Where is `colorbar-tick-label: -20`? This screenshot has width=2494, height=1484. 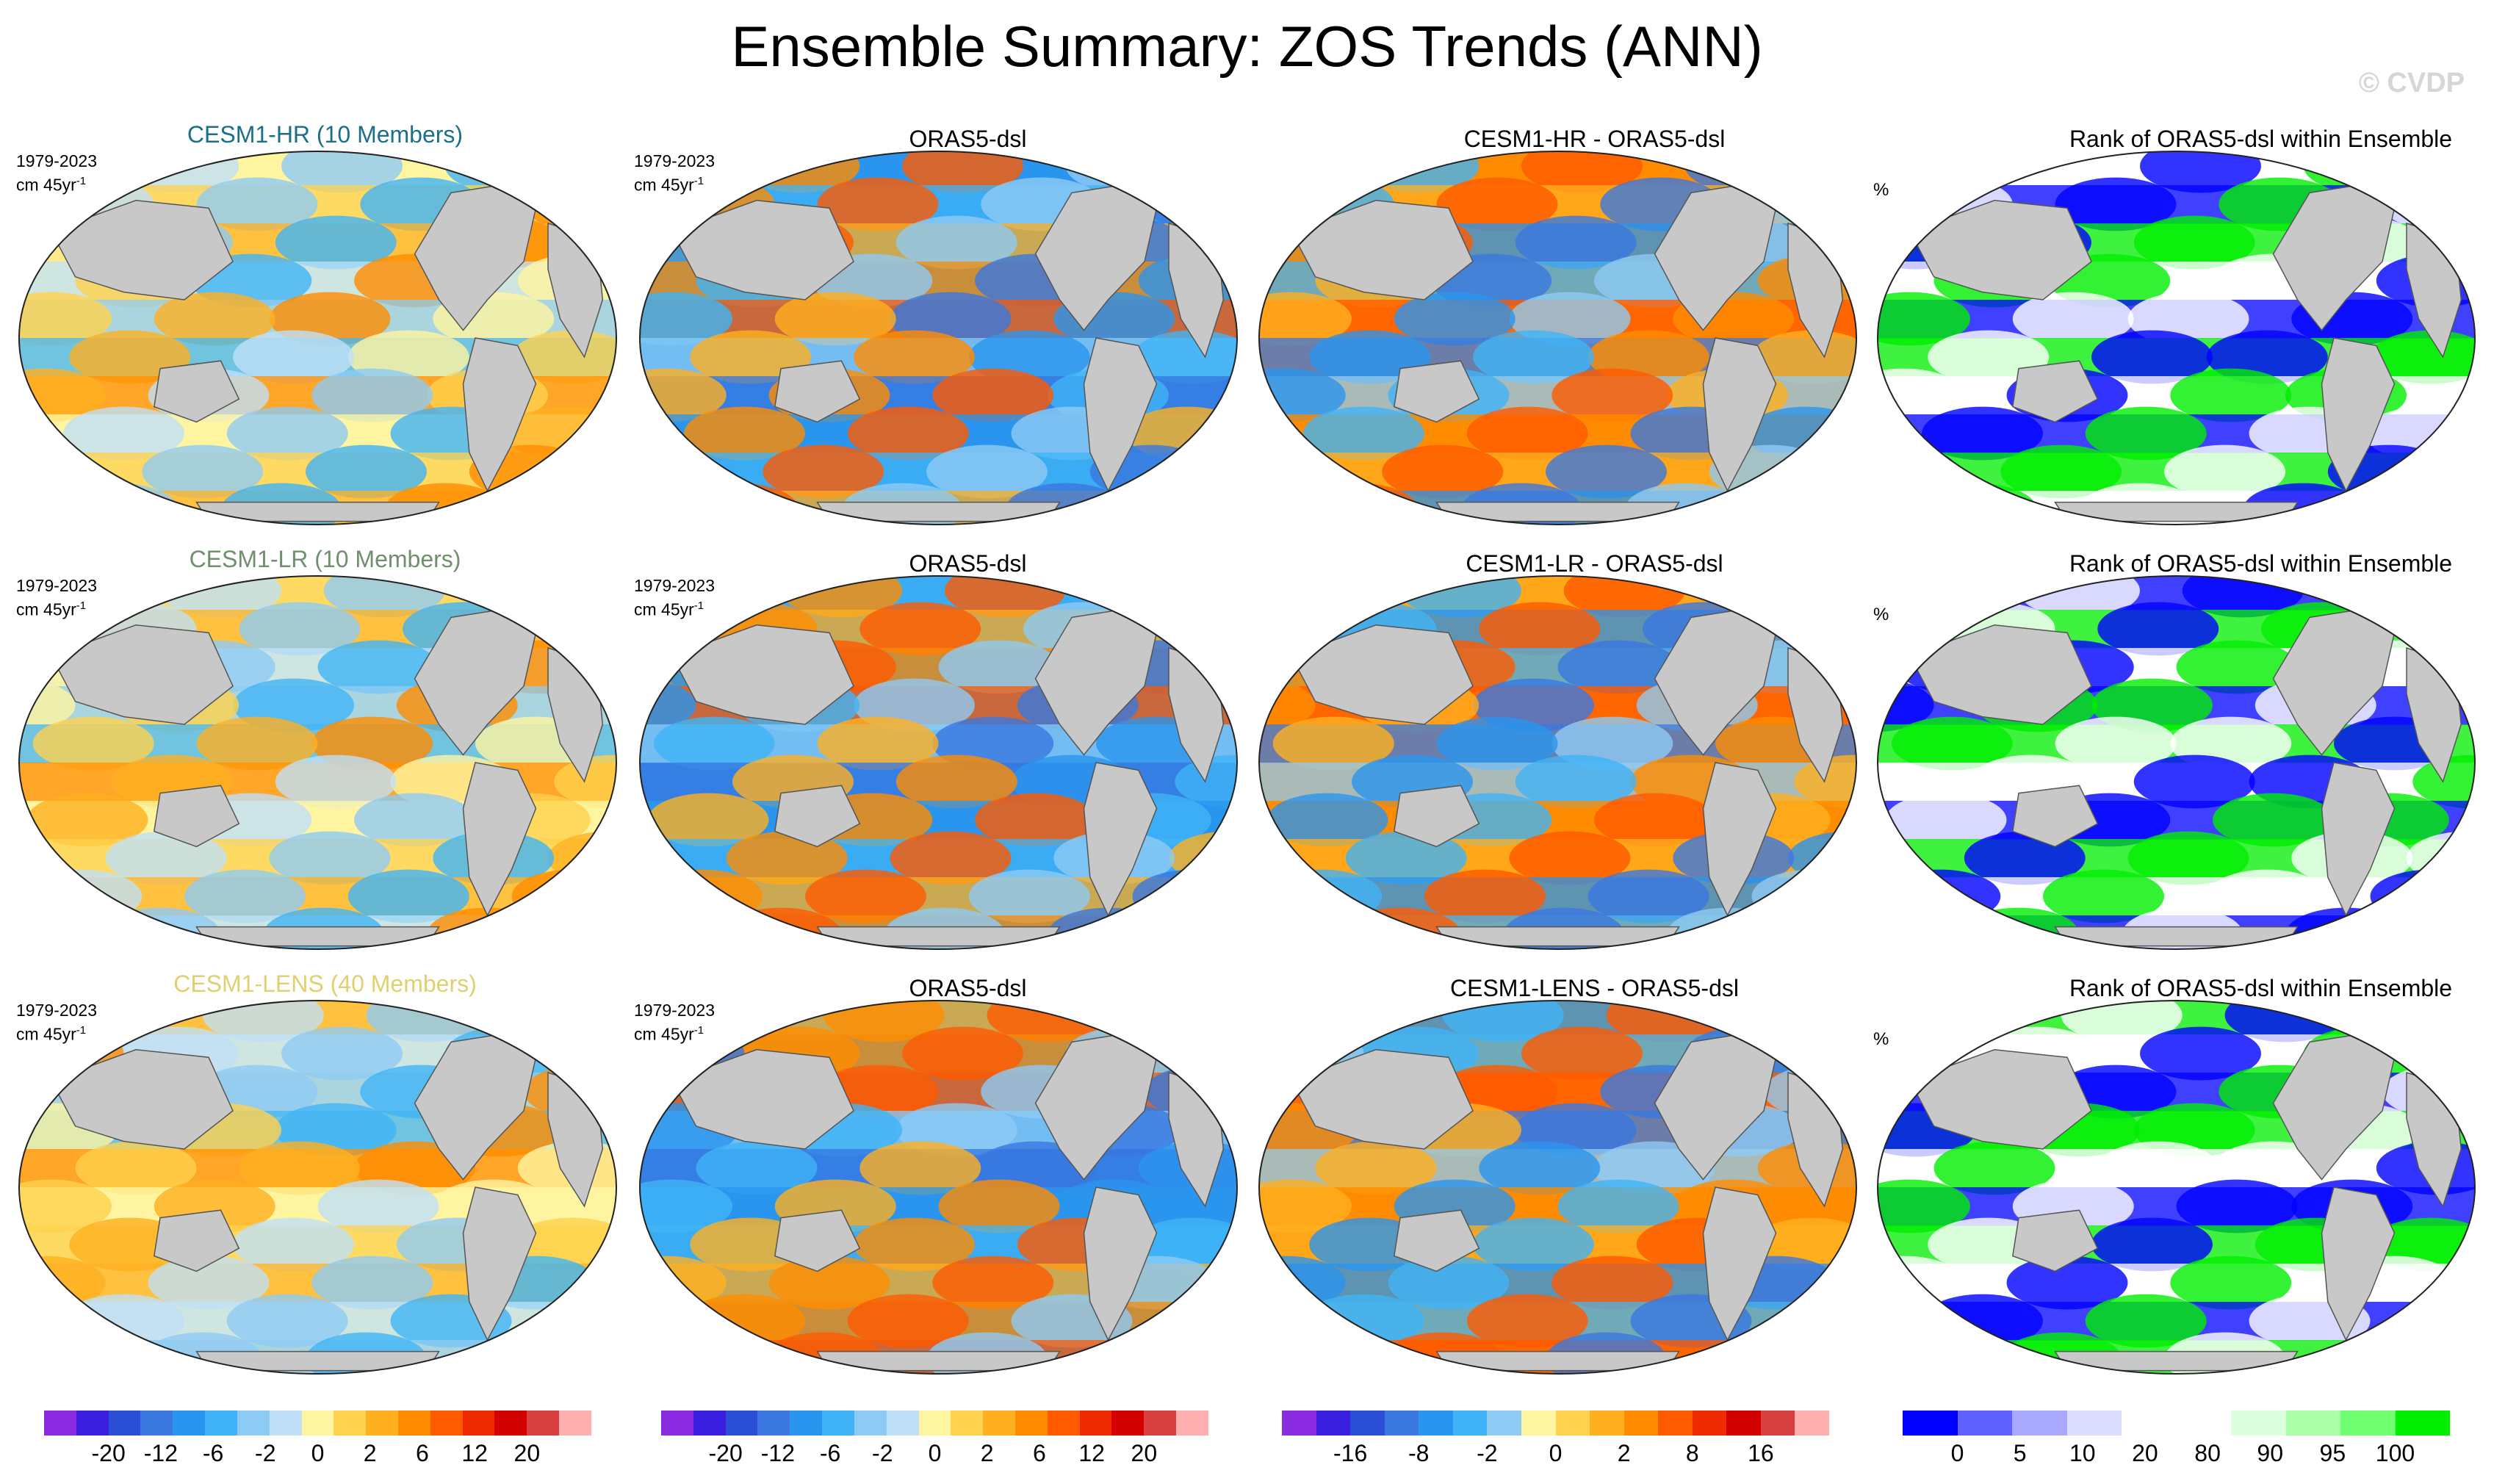 colorbar-tick-label: -20 is located at coordinates (108, 1453).